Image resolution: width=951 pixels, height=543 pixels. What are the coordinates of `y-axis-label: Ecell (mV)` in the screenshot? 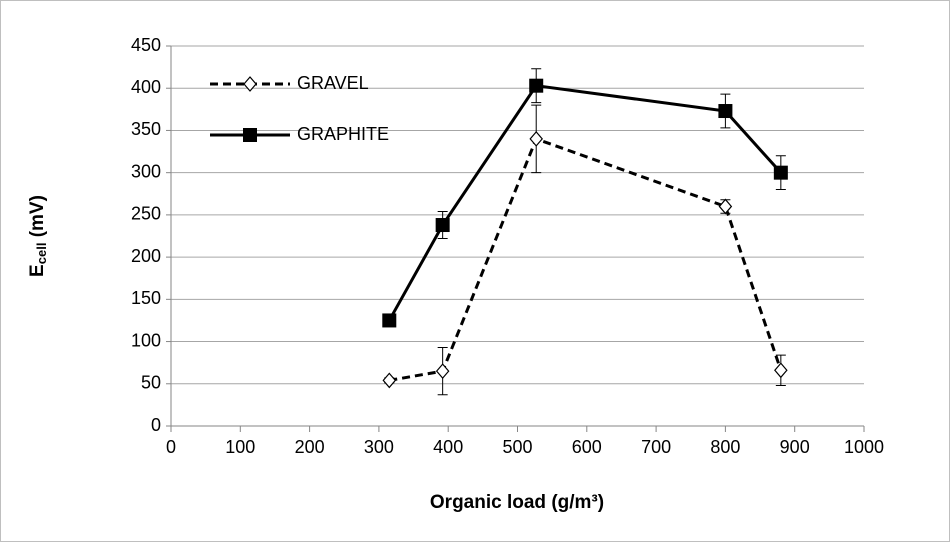 It's located at (38, 236).